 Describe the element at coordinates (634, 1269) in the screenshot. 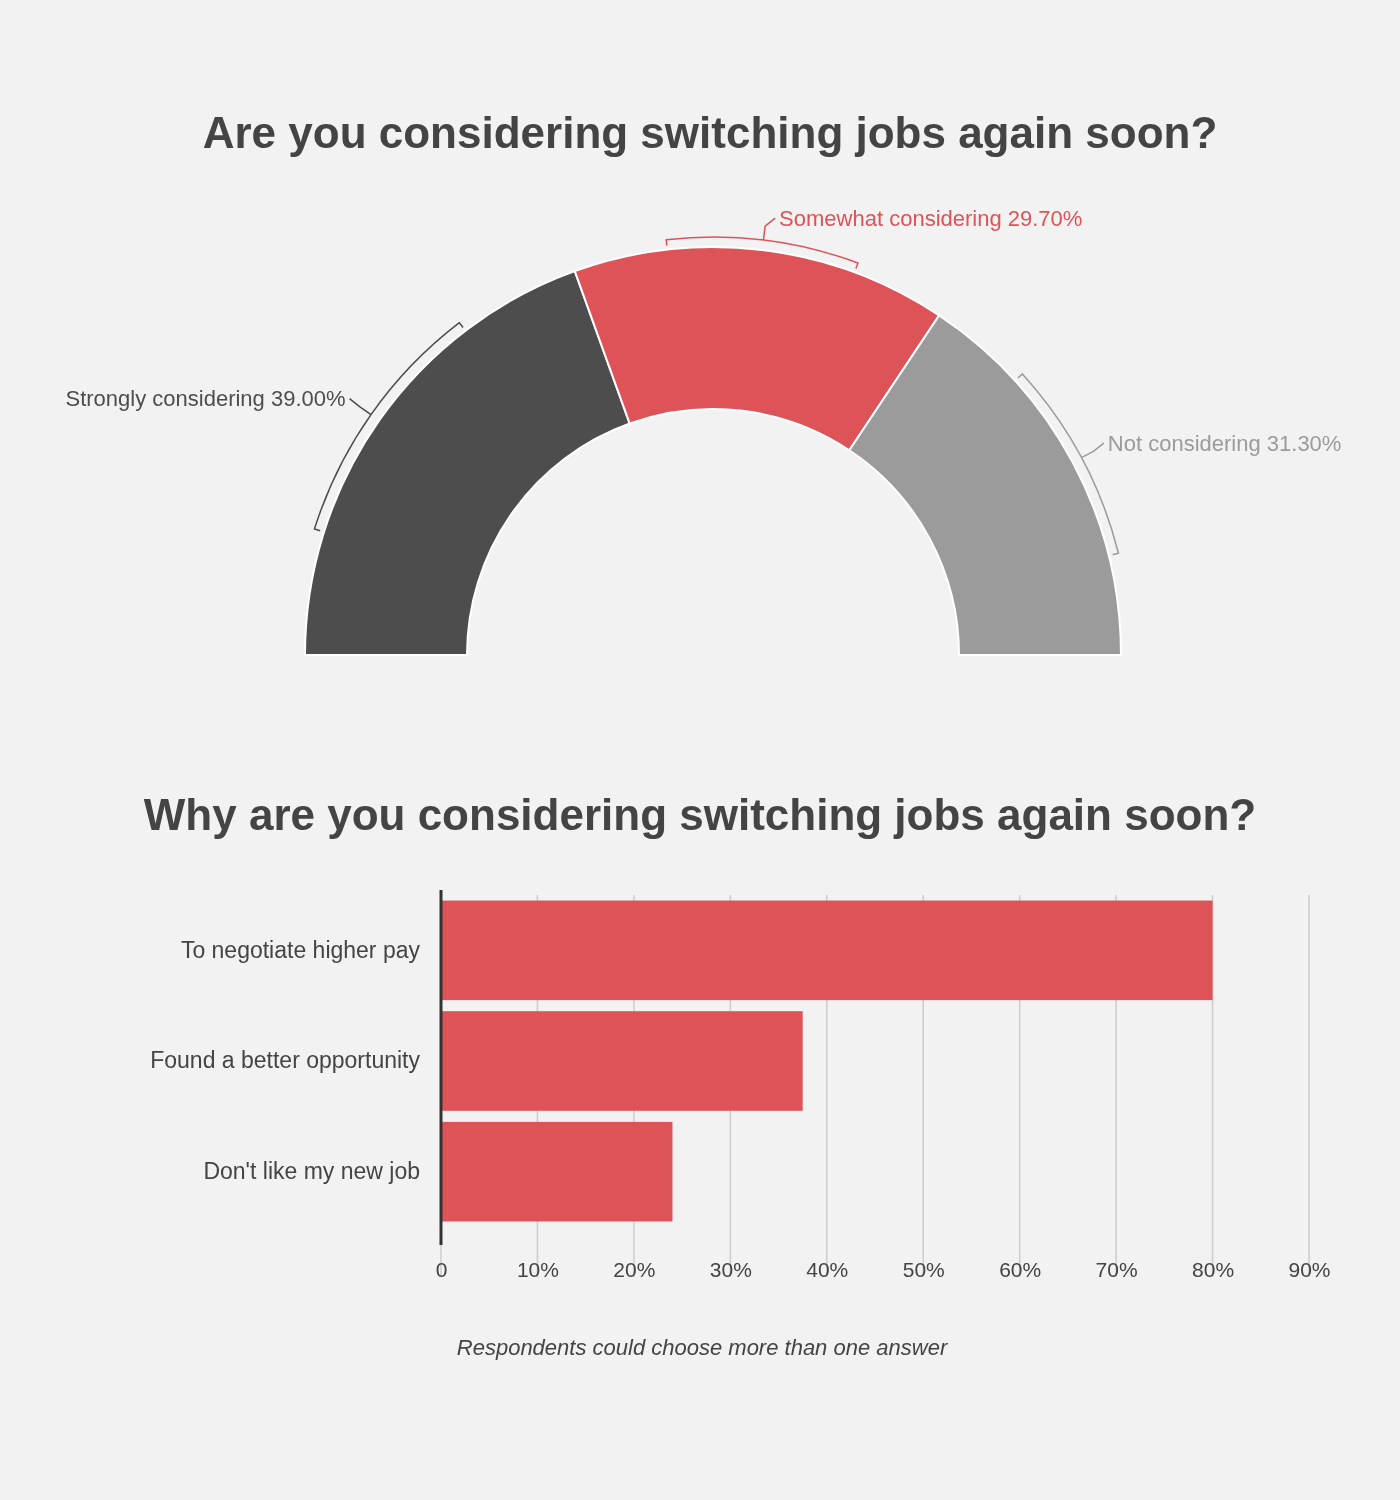

I see `x-tick-label: 20%` at that location.